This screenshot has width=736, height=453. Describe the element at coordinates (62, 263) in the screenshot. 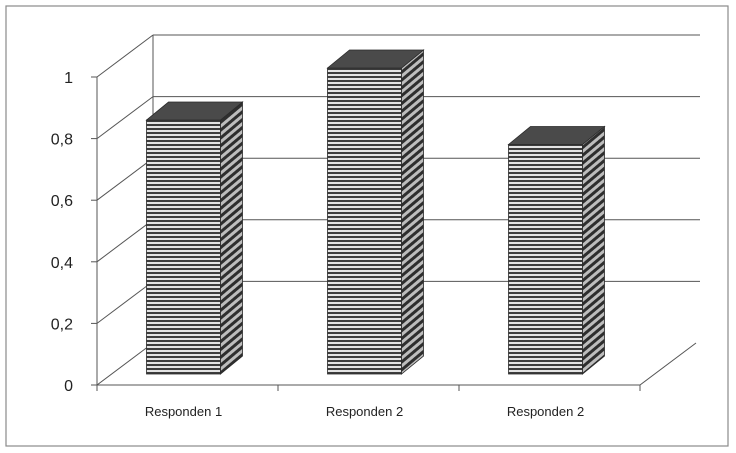

I see `y-tick-label: 0,4` at that location.